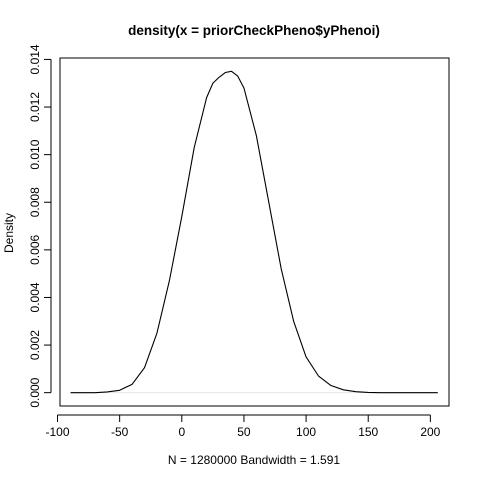  I want to click on x-tick-label: 0, so click(181, 432).